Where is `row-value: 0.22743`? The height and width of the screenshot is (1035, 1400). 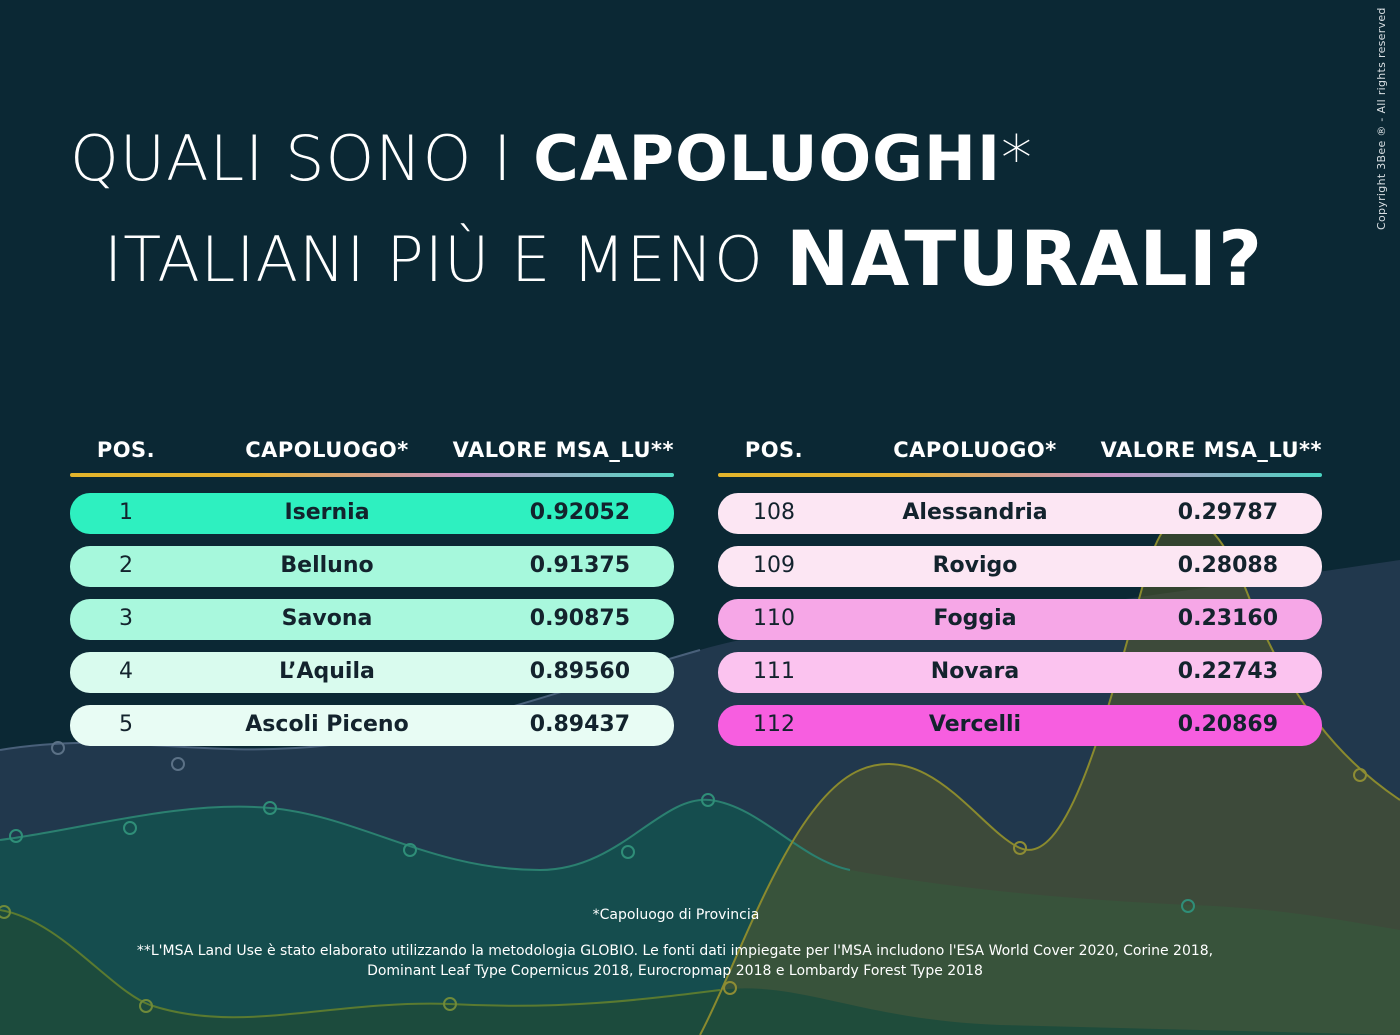 row-value: 0.22743 is located at coordinates (1227, 671).